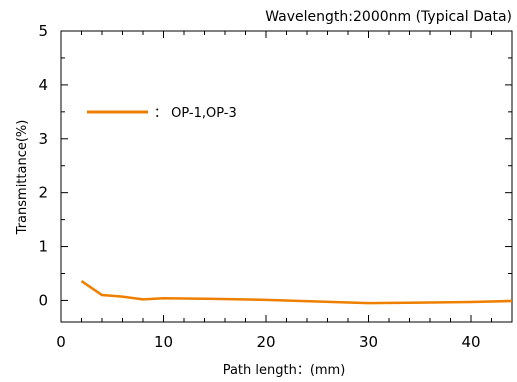 The image size is (517, 382). Describe the element at coordinates (265, 342) in the screenshot. I see `x-tick-label: 20` at that location.